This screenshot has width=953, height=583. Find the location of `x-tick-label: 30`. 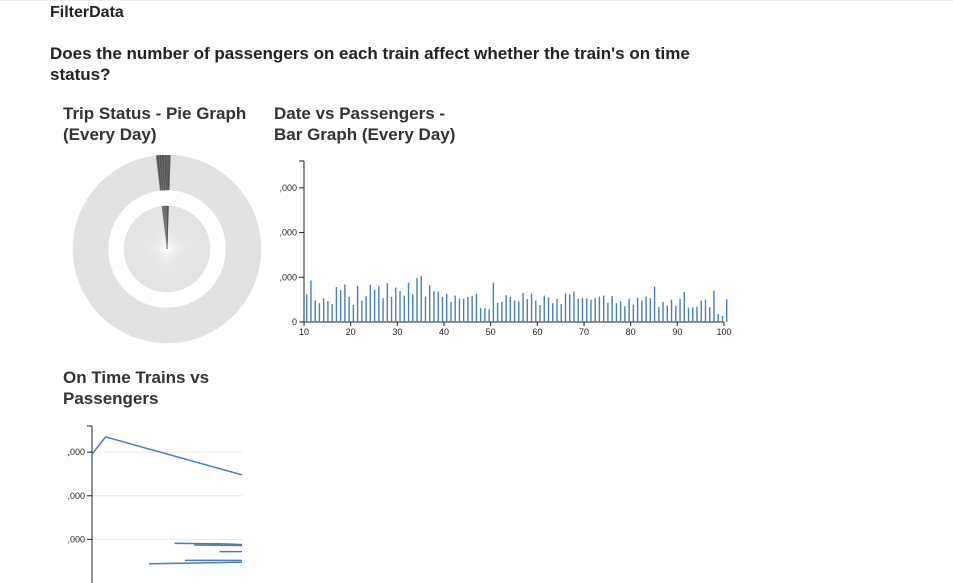

x-tick-label: 30 is located at coordinates (397, 332).